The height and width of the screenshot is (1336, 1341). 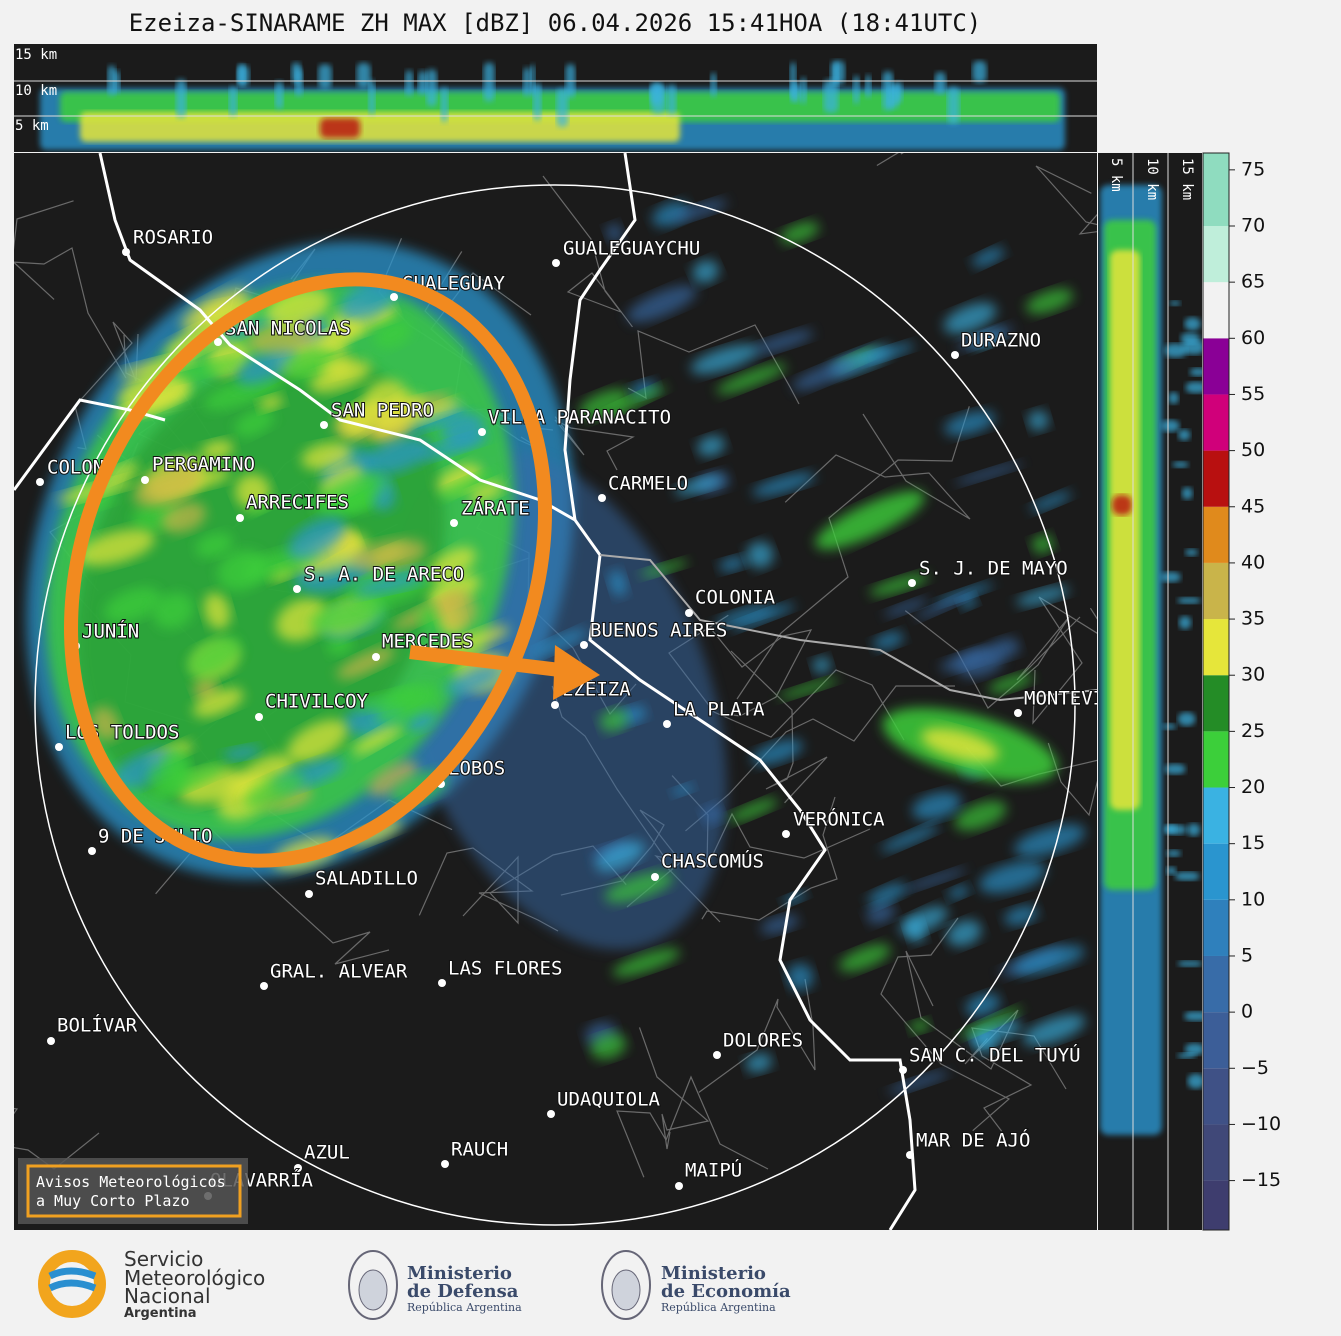 I want to click on city-label: ZÁRATE, so click(x=495, y=508).